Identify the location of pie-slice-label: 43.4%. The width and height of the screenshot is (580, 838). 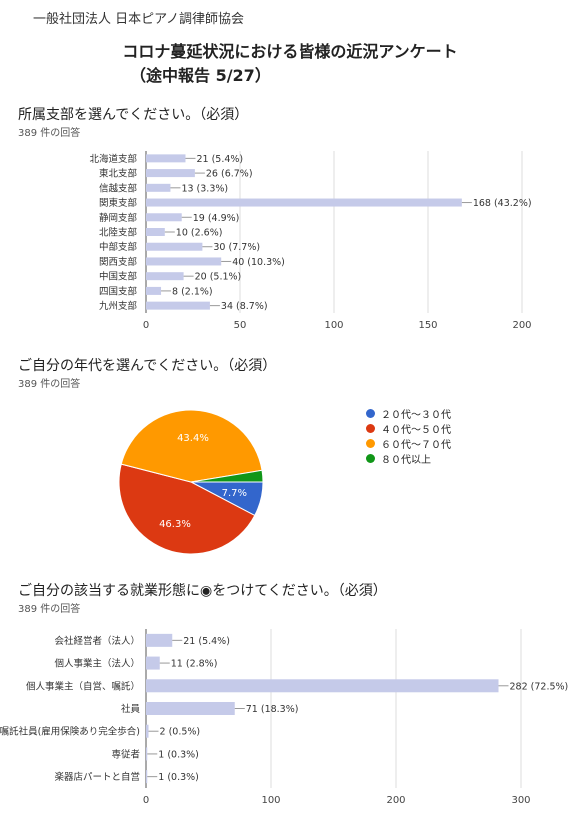
(193, 438).